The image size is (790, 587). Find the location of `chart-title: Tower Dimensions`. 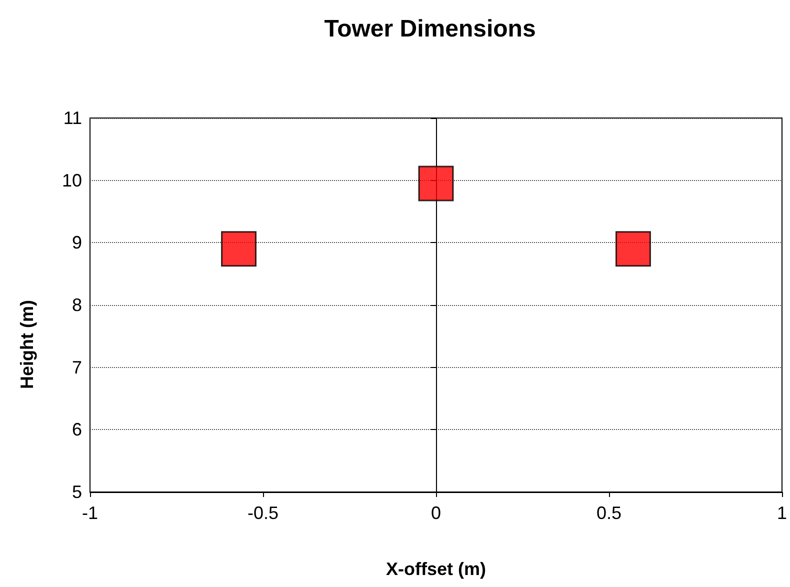

chart-title: Tower Dimensions is located at coordinates (430, 29).